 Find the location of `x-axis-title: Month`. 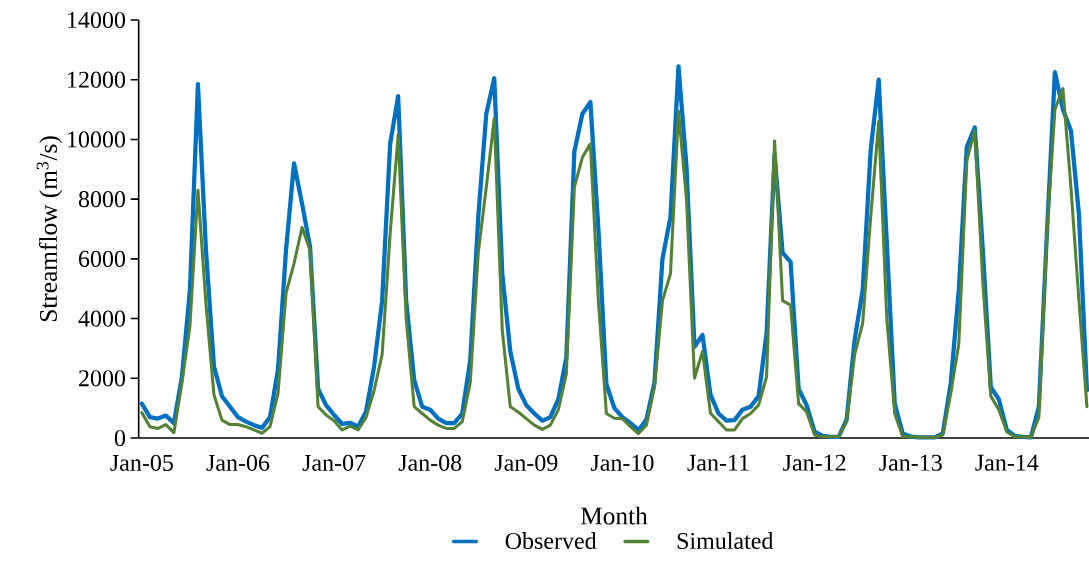

x-axis-title: Month is located at coordinates (614, 515).